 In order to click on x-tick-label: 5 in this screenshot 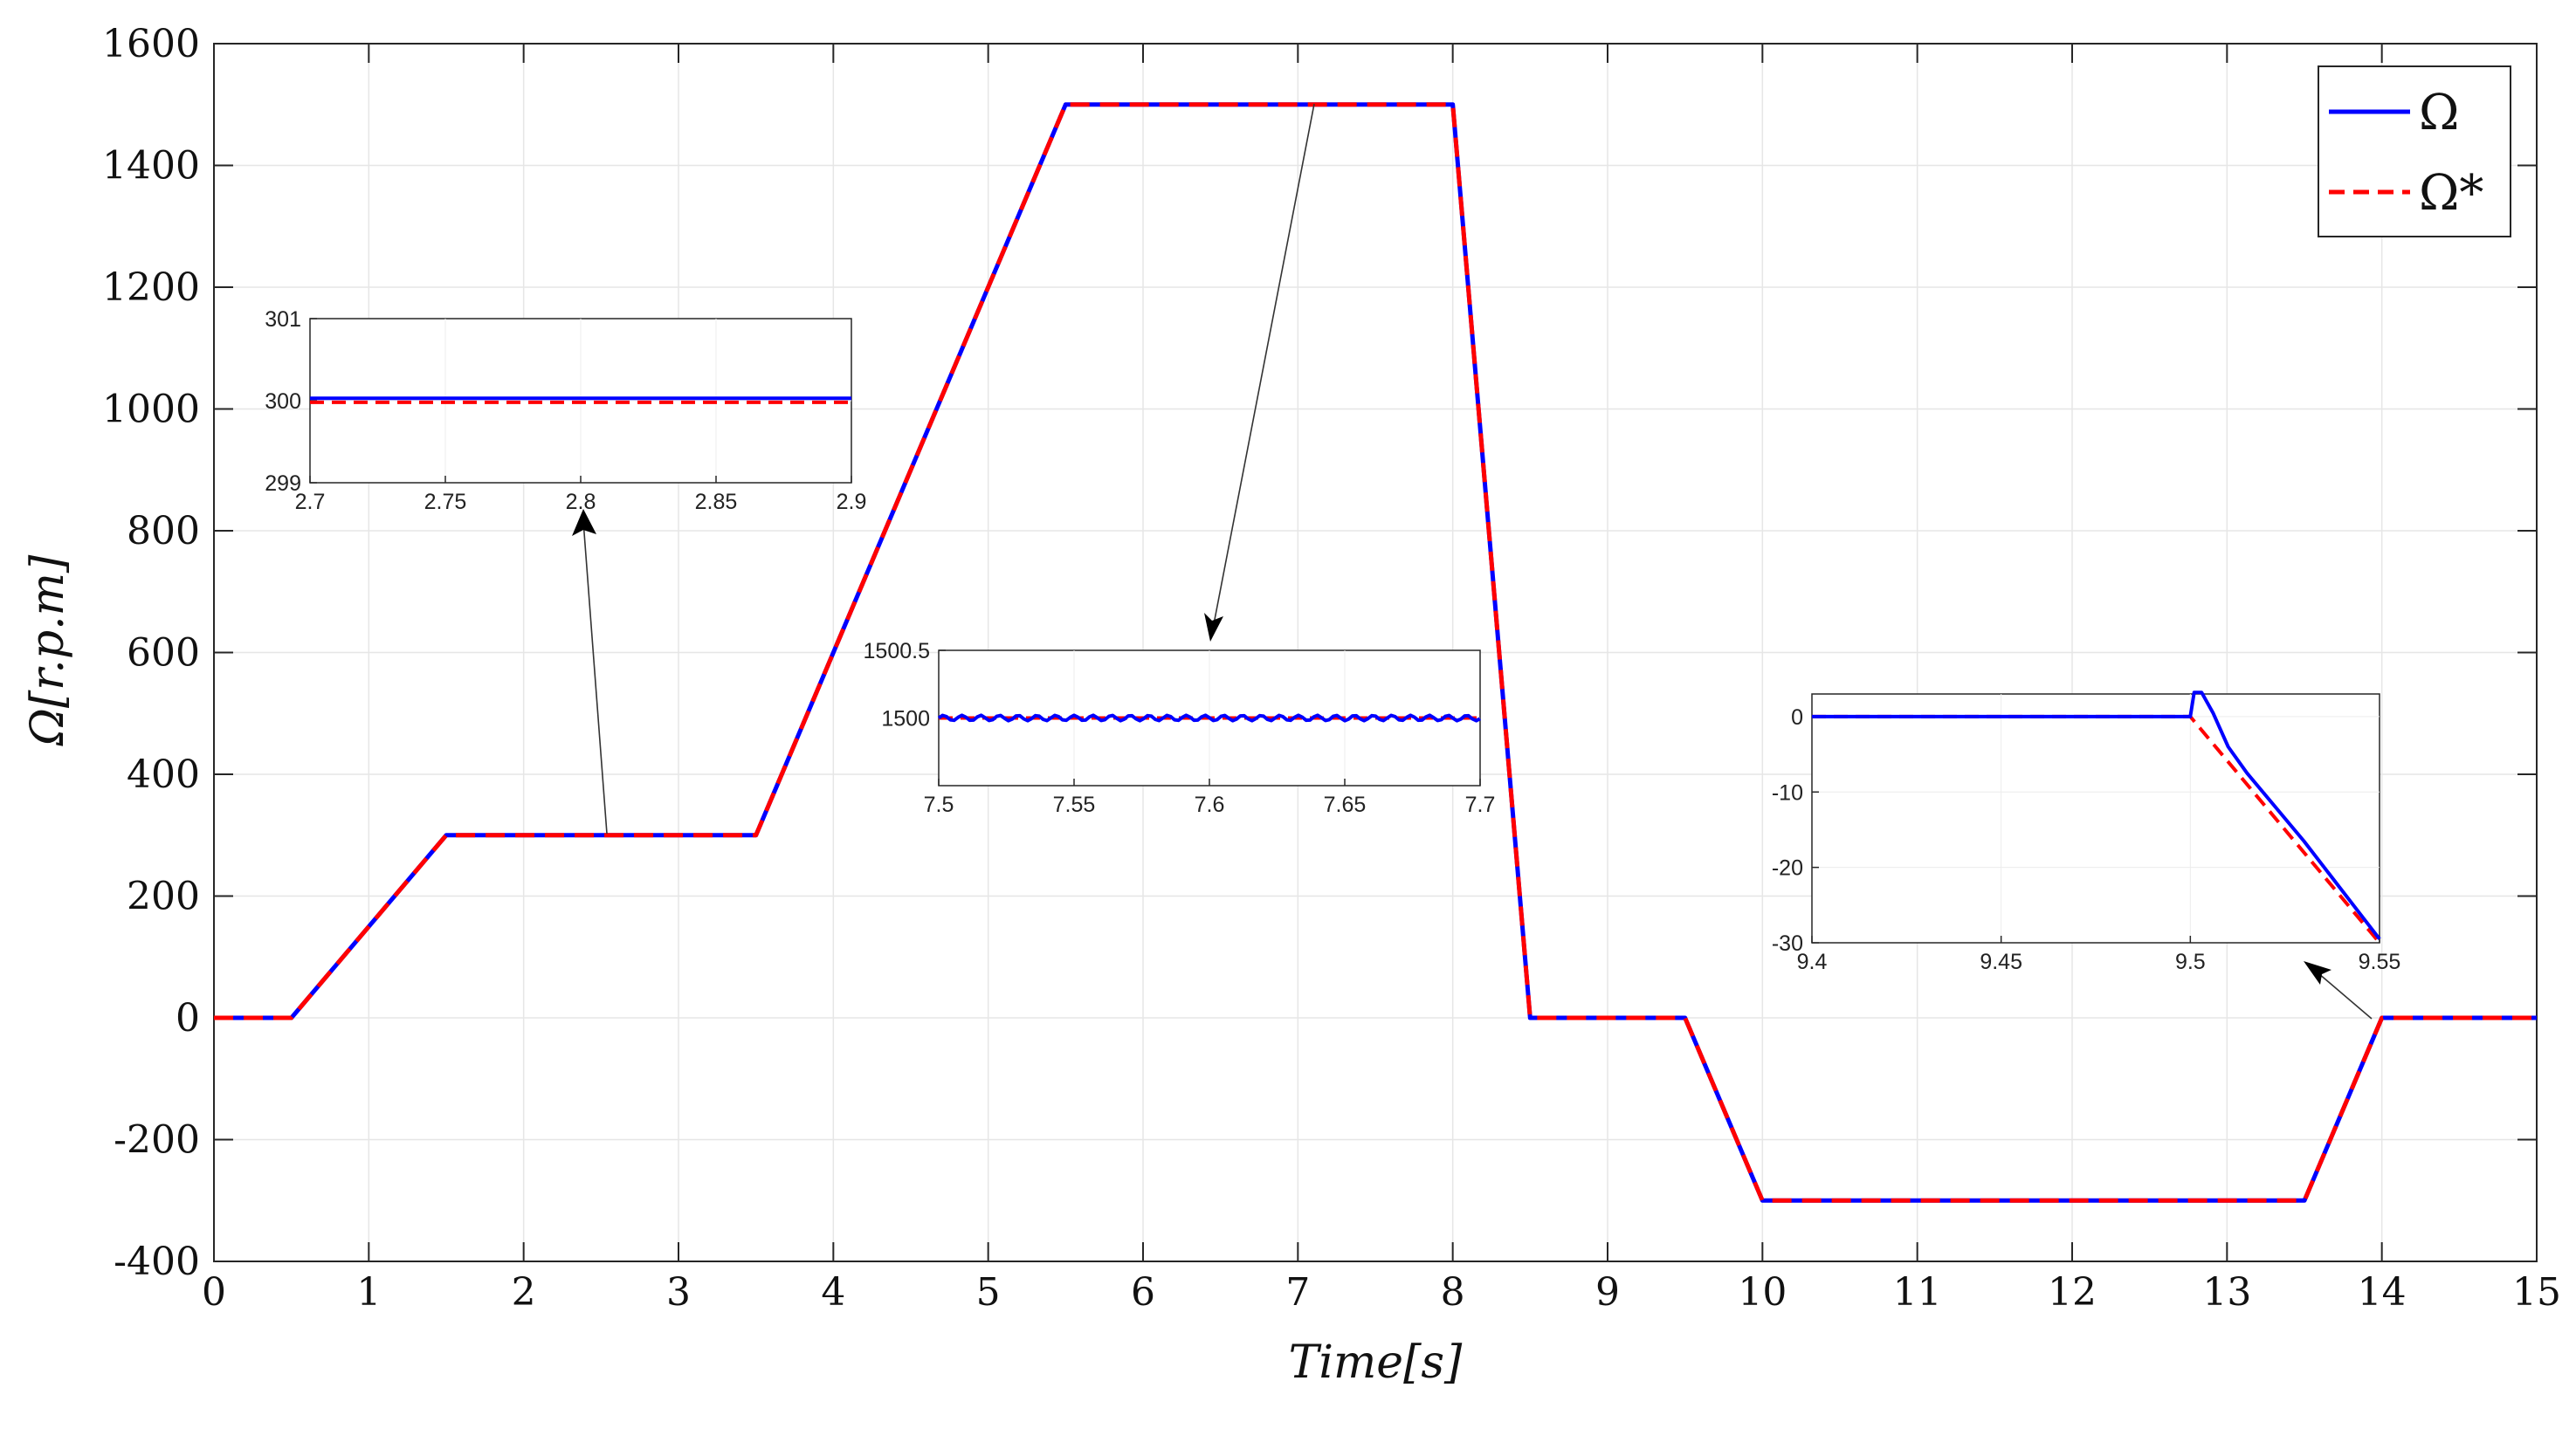, I will do `click(988, 1292)`.